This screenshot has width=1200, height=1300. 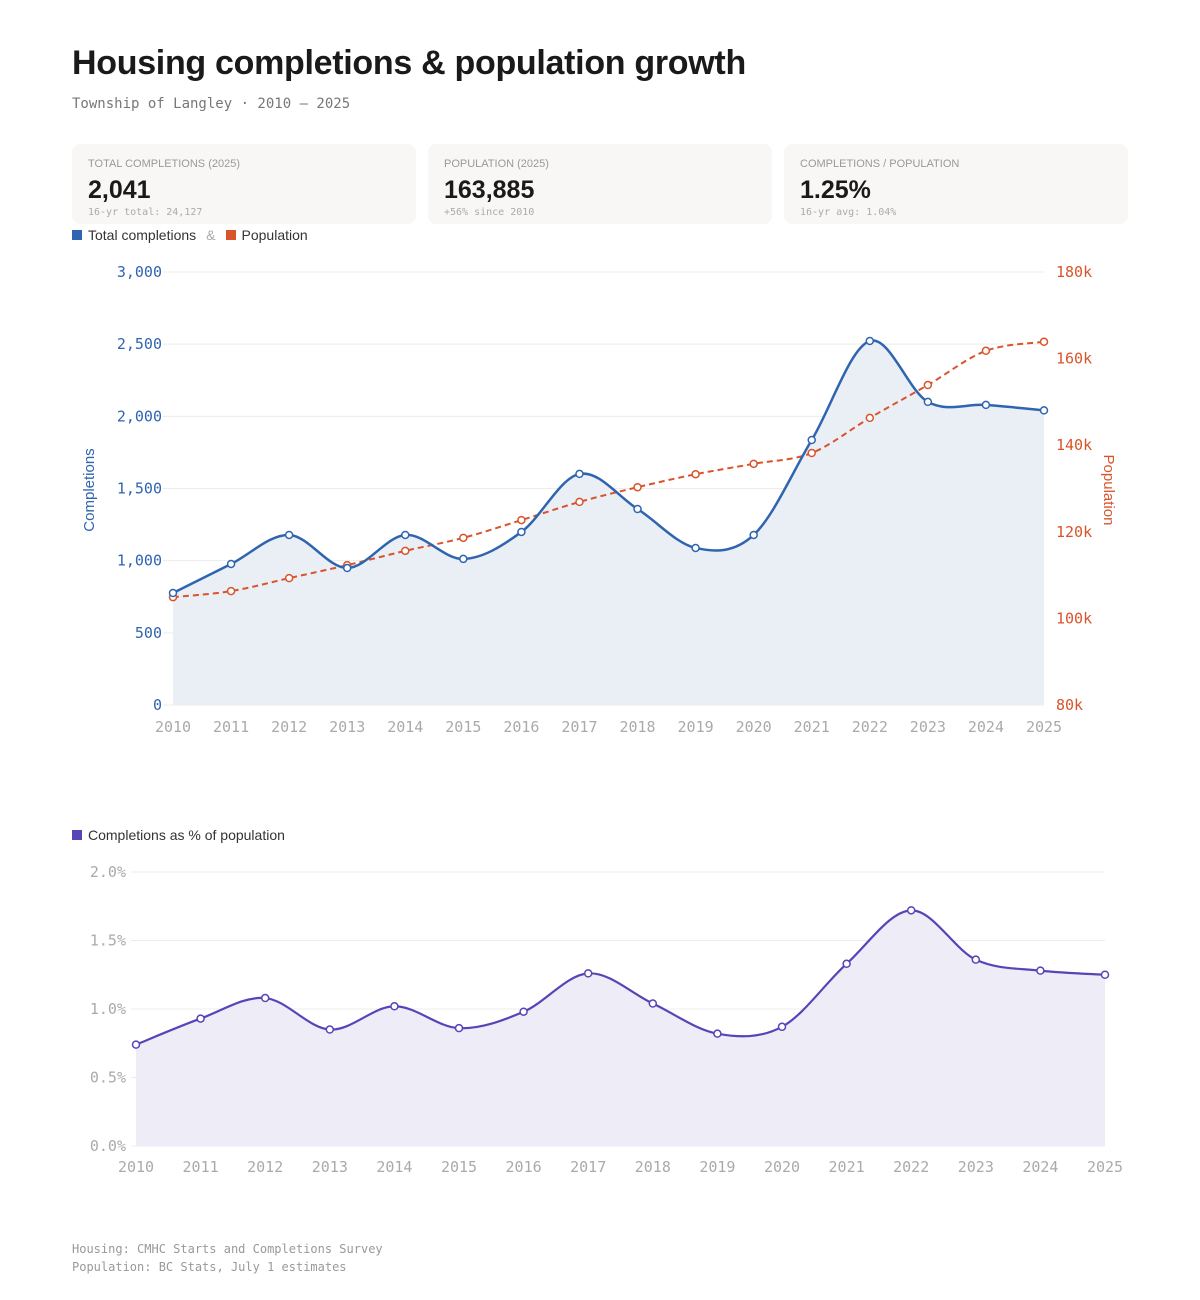 I want to click on legend-completions: Total completions, so click(x=142, y=235).